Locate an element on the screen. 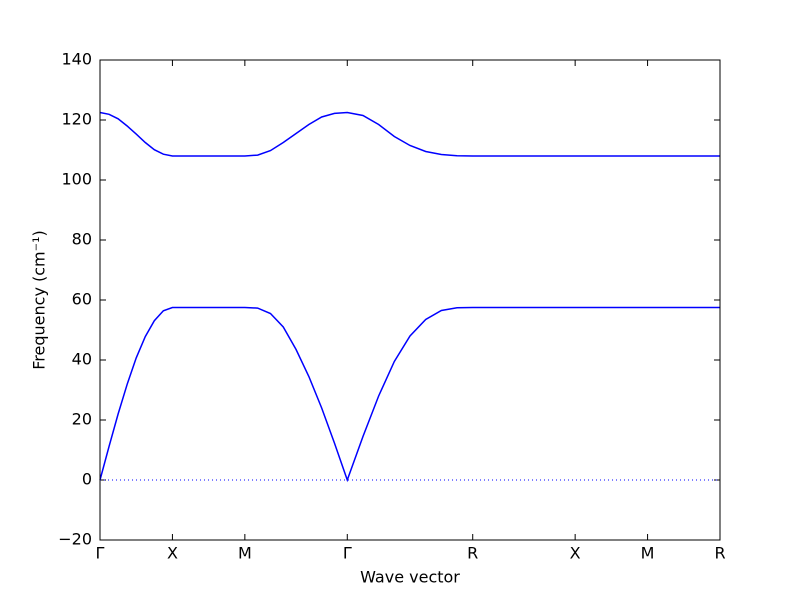  x-axis-label: Wave vector is located at coordinates (410, 577).